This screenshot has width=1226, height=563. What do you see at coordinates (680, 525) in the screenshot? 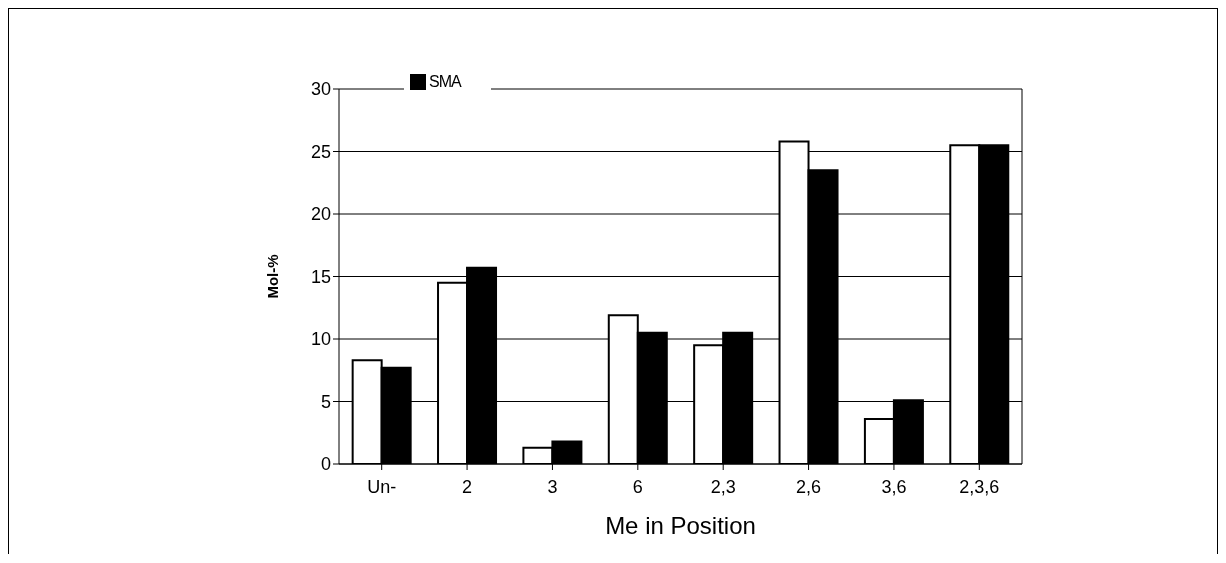
I see `x-axis-title: Me in Position` at bounding box center [680, 525].